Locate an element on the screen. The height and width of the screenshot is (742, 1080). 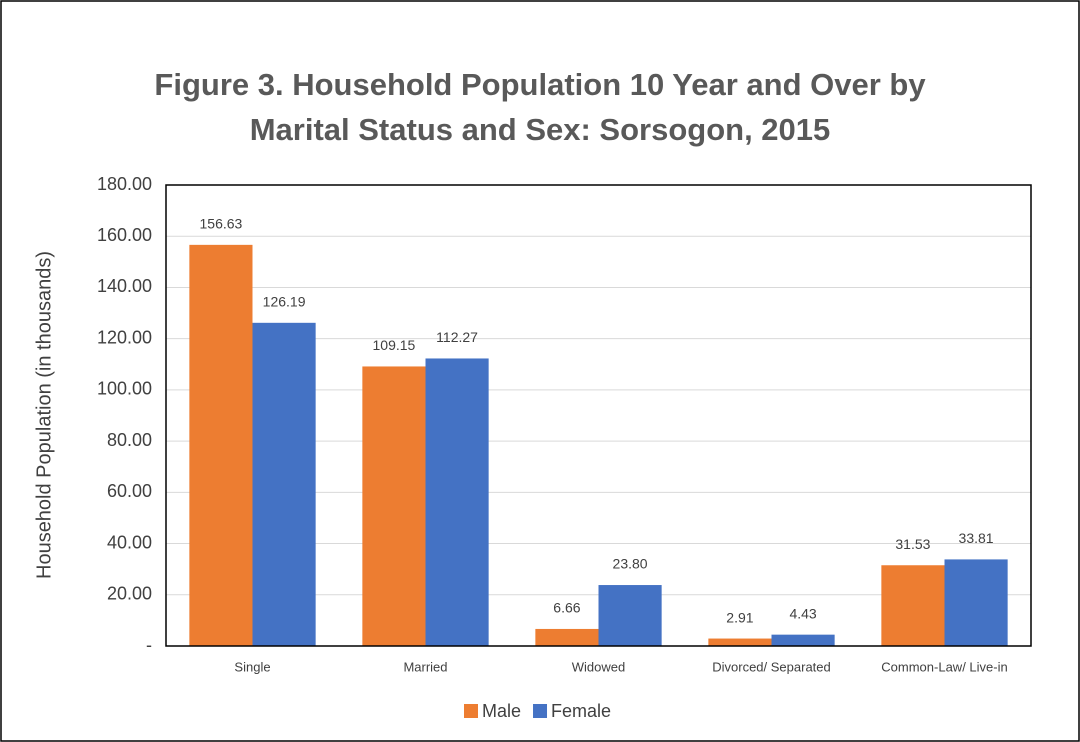
y-tick-label: 60.00 is located at coordinates (129, 491).